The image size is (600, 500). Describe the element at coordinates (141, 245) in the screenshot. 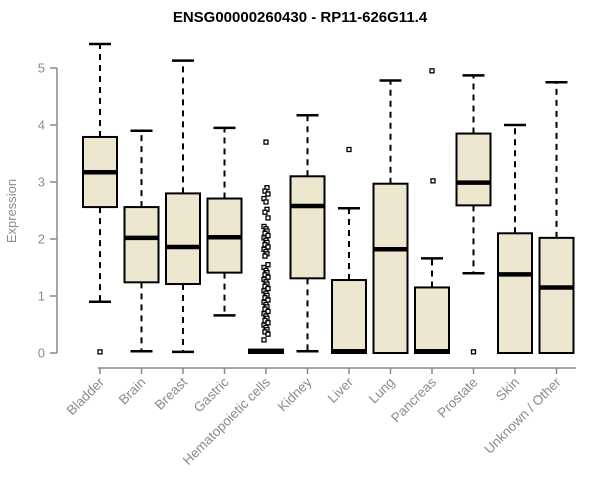

I see `box-Brain` at that location.